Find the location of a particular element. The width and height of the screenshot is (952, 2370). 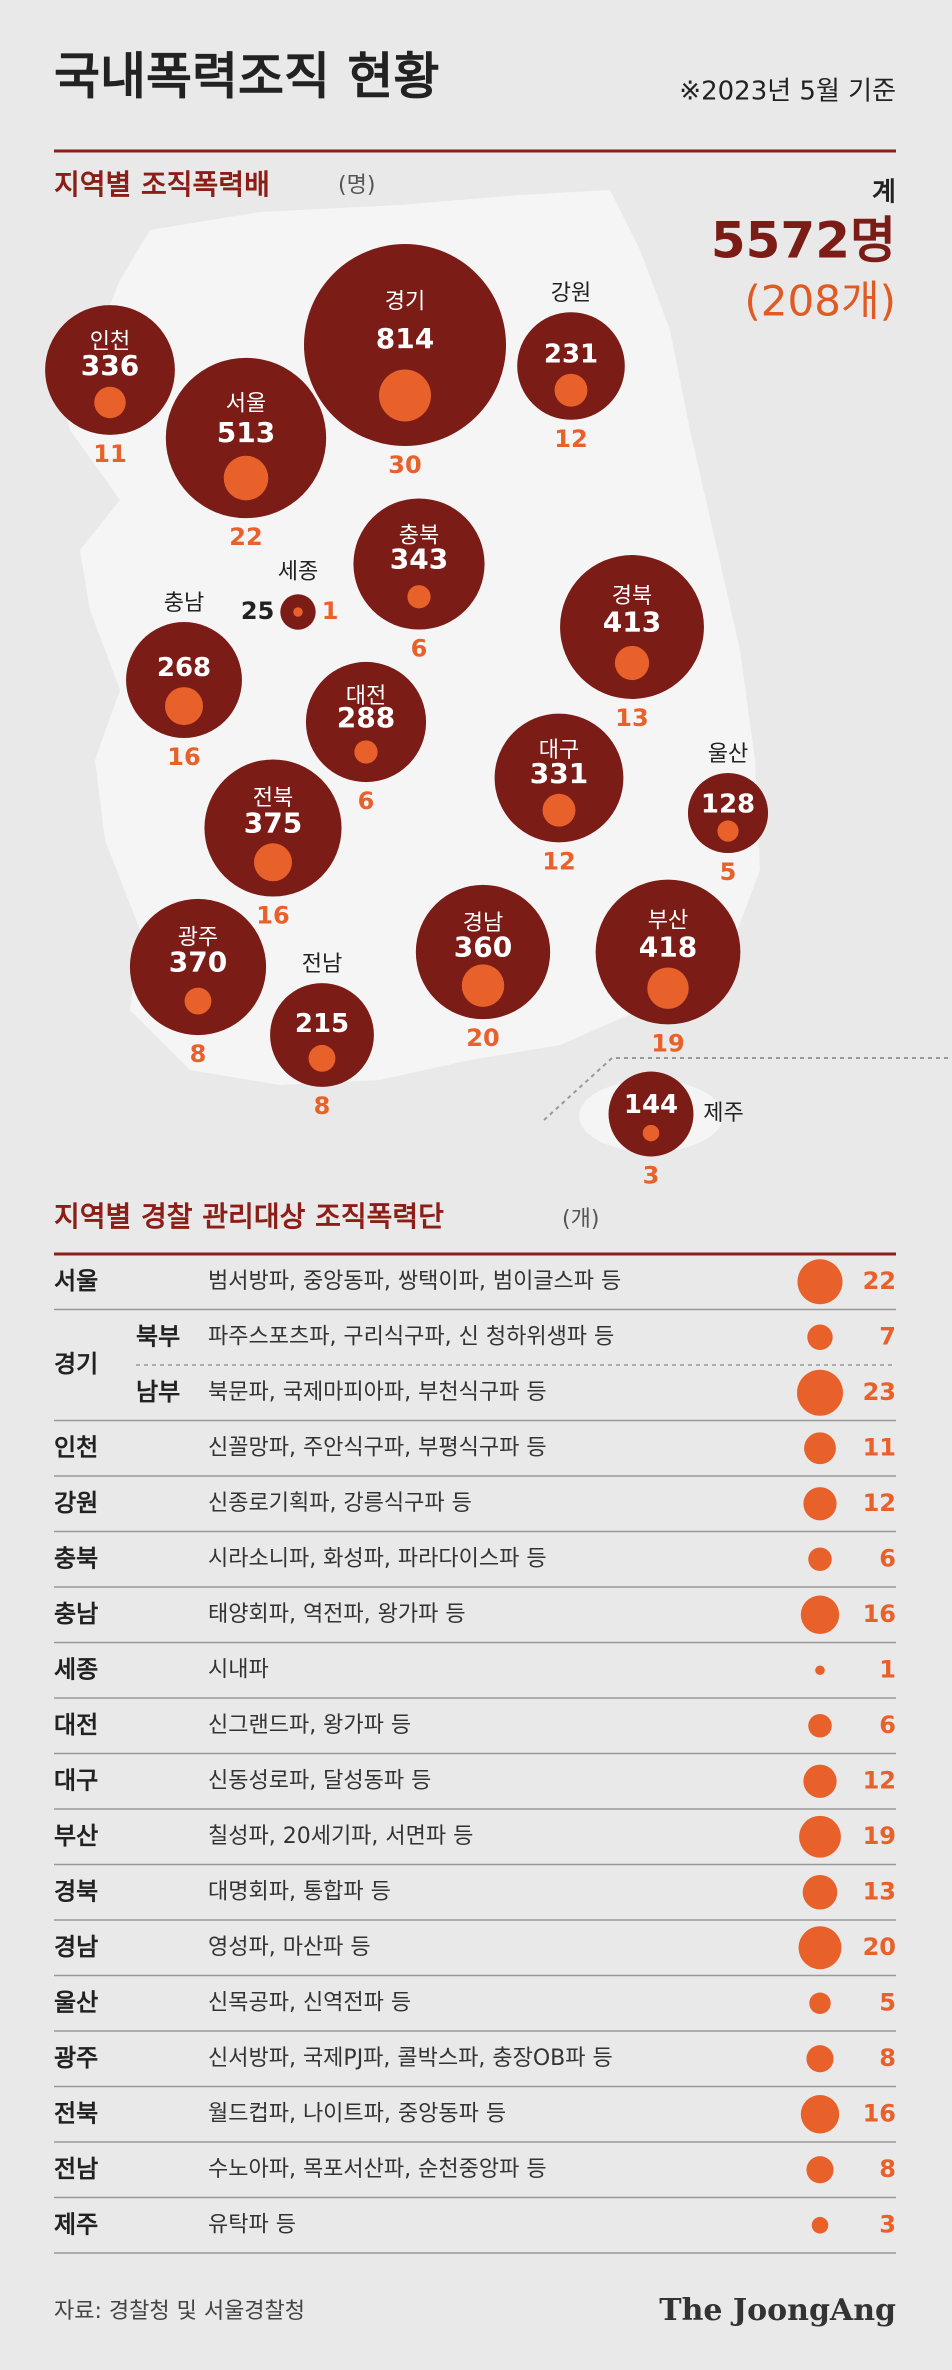

member-value: 375 is located at coordinates (273, 823).